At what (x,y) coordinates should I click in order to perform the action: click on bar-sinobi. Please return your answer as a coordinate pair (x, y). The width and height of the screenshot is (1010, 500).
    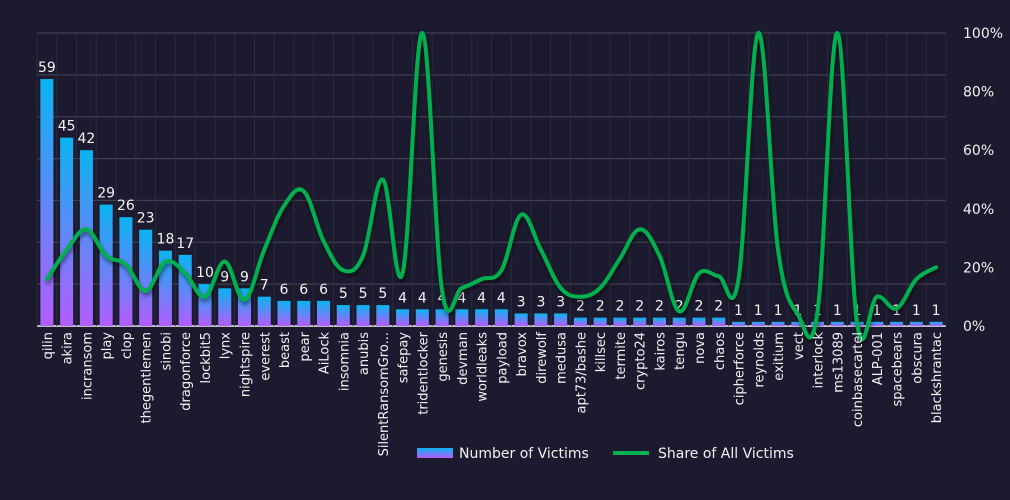
    Looking at the image, I should click on (165, 288).